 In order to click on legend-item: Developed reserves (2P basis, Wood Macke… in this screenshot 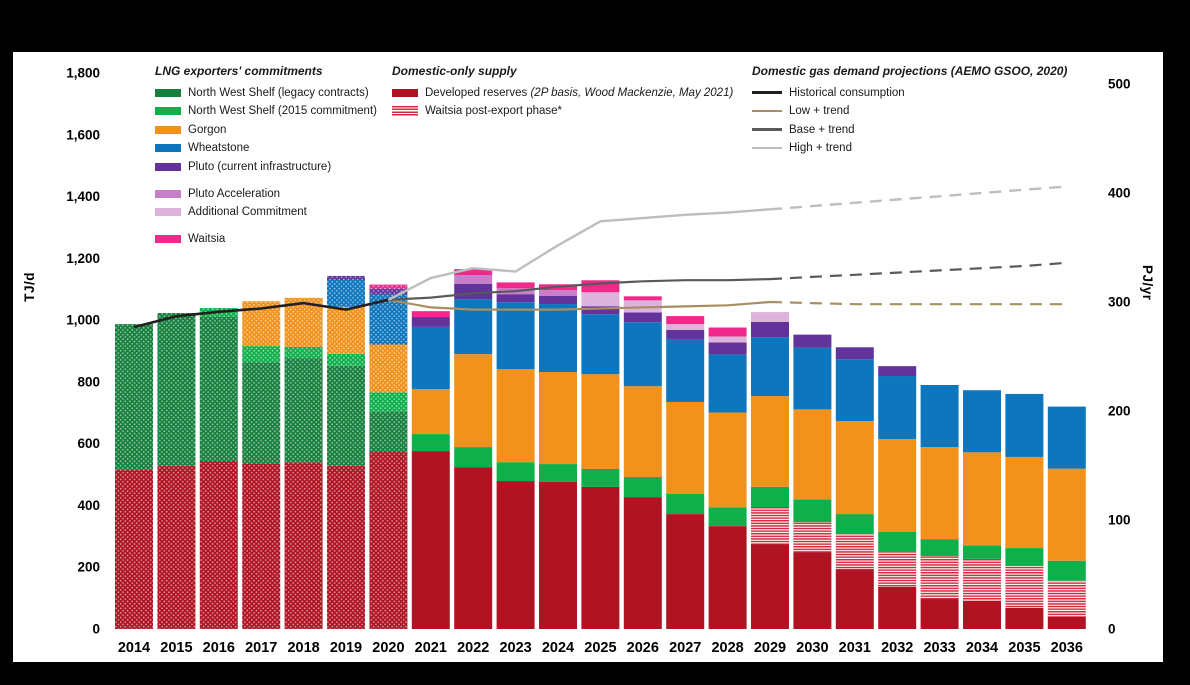, I will do `click(562, 92)`.